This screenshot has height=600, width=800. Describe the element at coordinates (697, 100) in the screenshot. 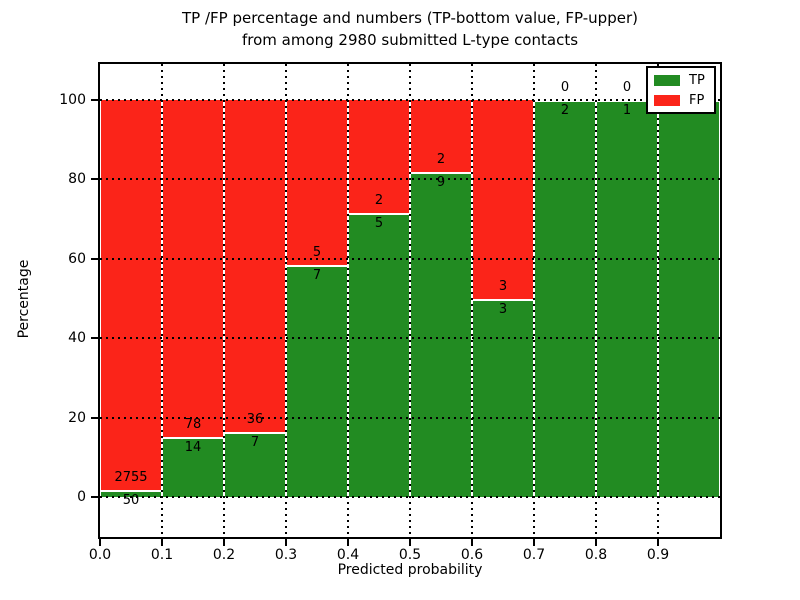

I see `legend-label-fp: FP` at that location.